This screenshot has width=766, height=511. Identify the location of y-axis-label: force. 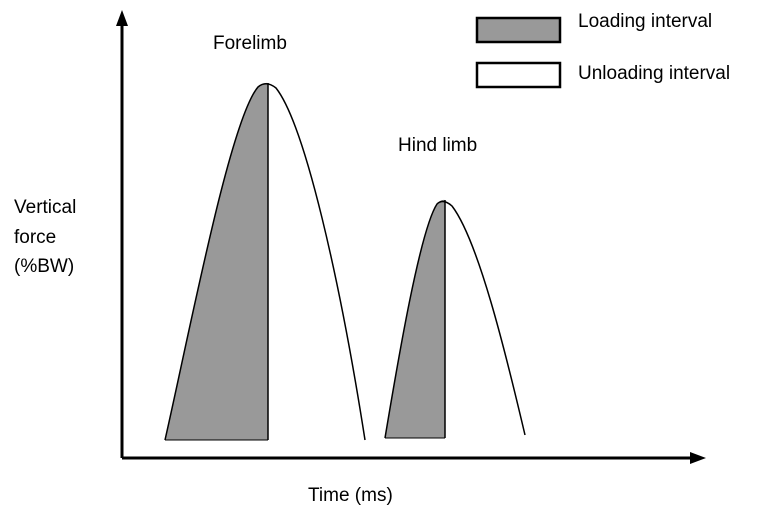
(35, 237).